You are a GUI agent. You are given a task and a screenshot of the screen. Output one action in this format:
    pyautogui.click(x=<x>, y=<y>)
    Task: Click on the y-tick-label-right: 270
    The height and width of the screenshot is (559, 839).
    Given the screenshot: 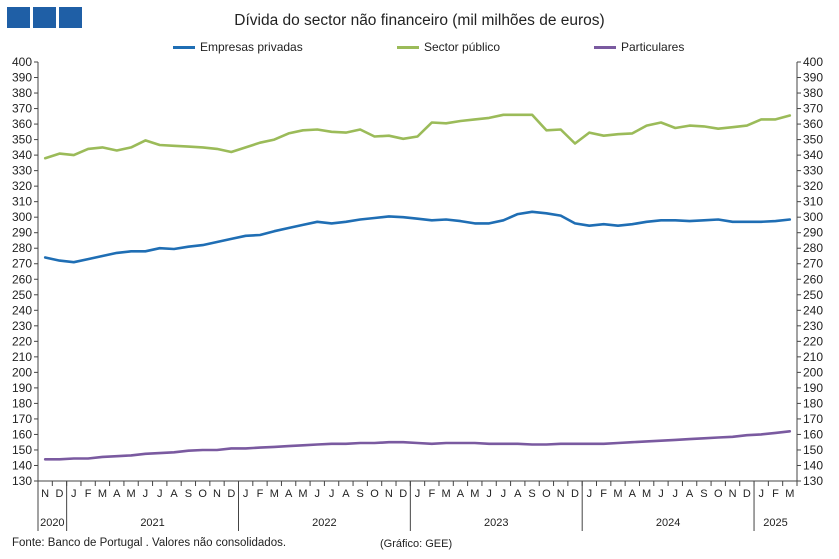 What is the action you would take?
    pyautogui.click(x=813, y=264)
    